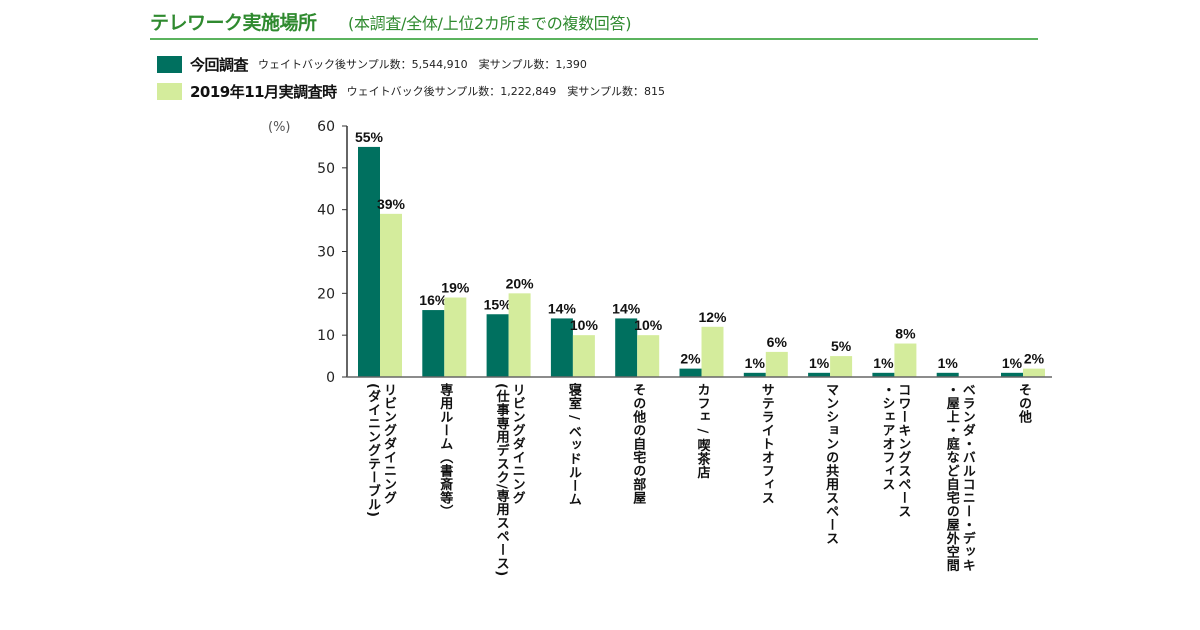  Describe the element at coordinates (520, 283) in the screenshot. I see `data-label-2019: 20%` at that location.